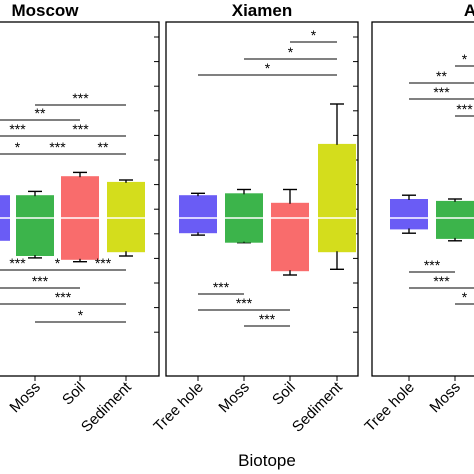 The height and width of the screenshot is (474, 474). Describe the element at coordinates (267, 460) in the screenshot. I see `x-axis-label: Biotope` at that location.